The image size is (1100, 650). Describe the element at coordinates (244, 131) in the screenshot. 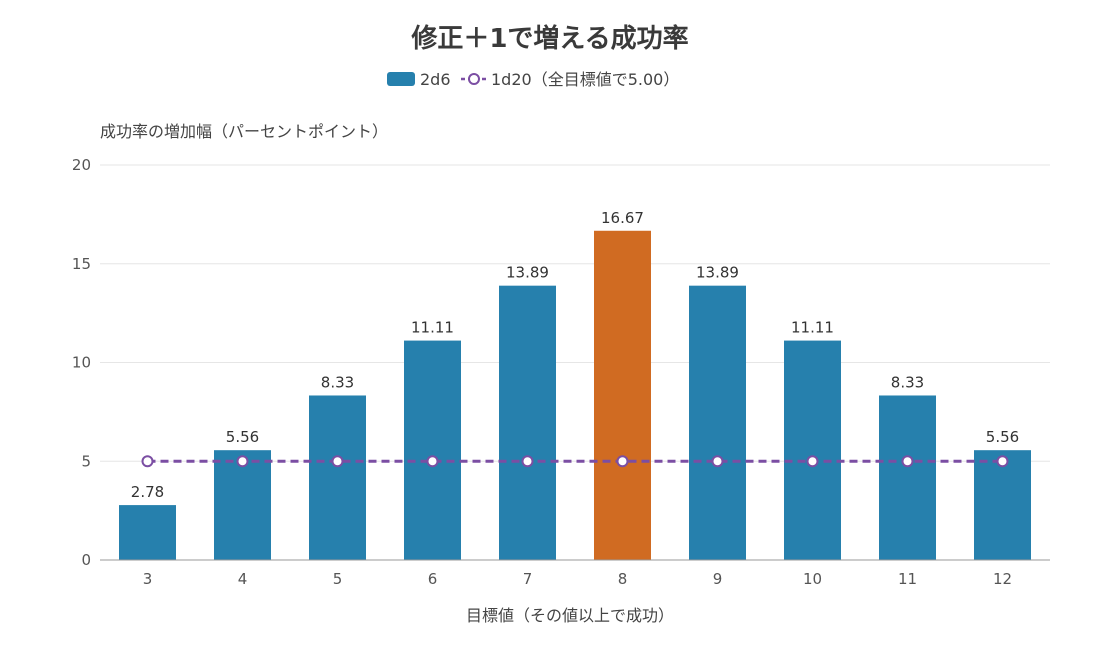

I see `y-axis-title: 成功率の増加幅（パーセントポイント）` at that location.